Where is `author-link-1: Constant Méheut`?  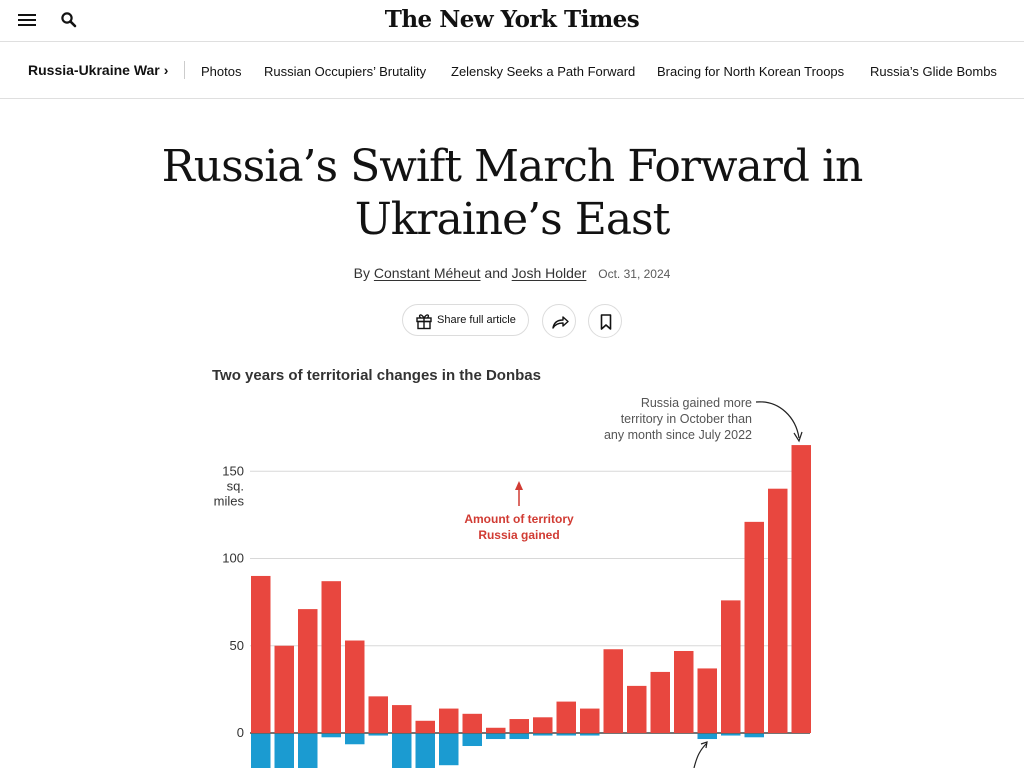 author-link-1: Constant Méheut is located at coordinates (427, 273).